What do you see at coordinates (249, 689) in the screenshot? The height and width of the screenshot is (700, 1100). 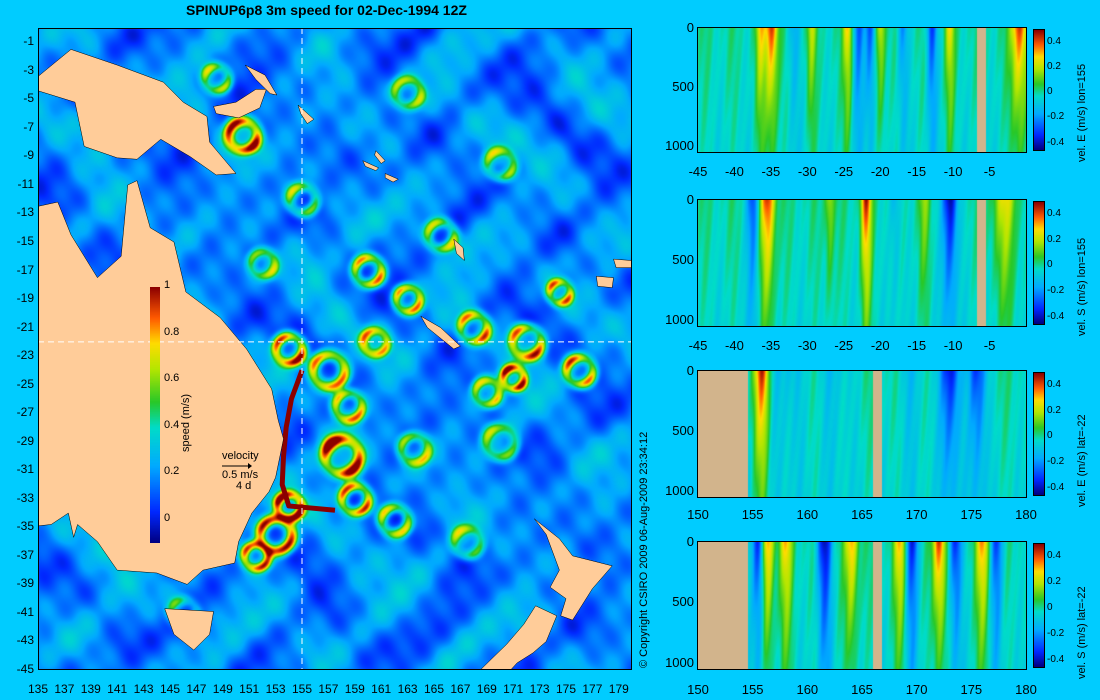 I see `map-x-tick: 151` at bounding box center [249, 689].